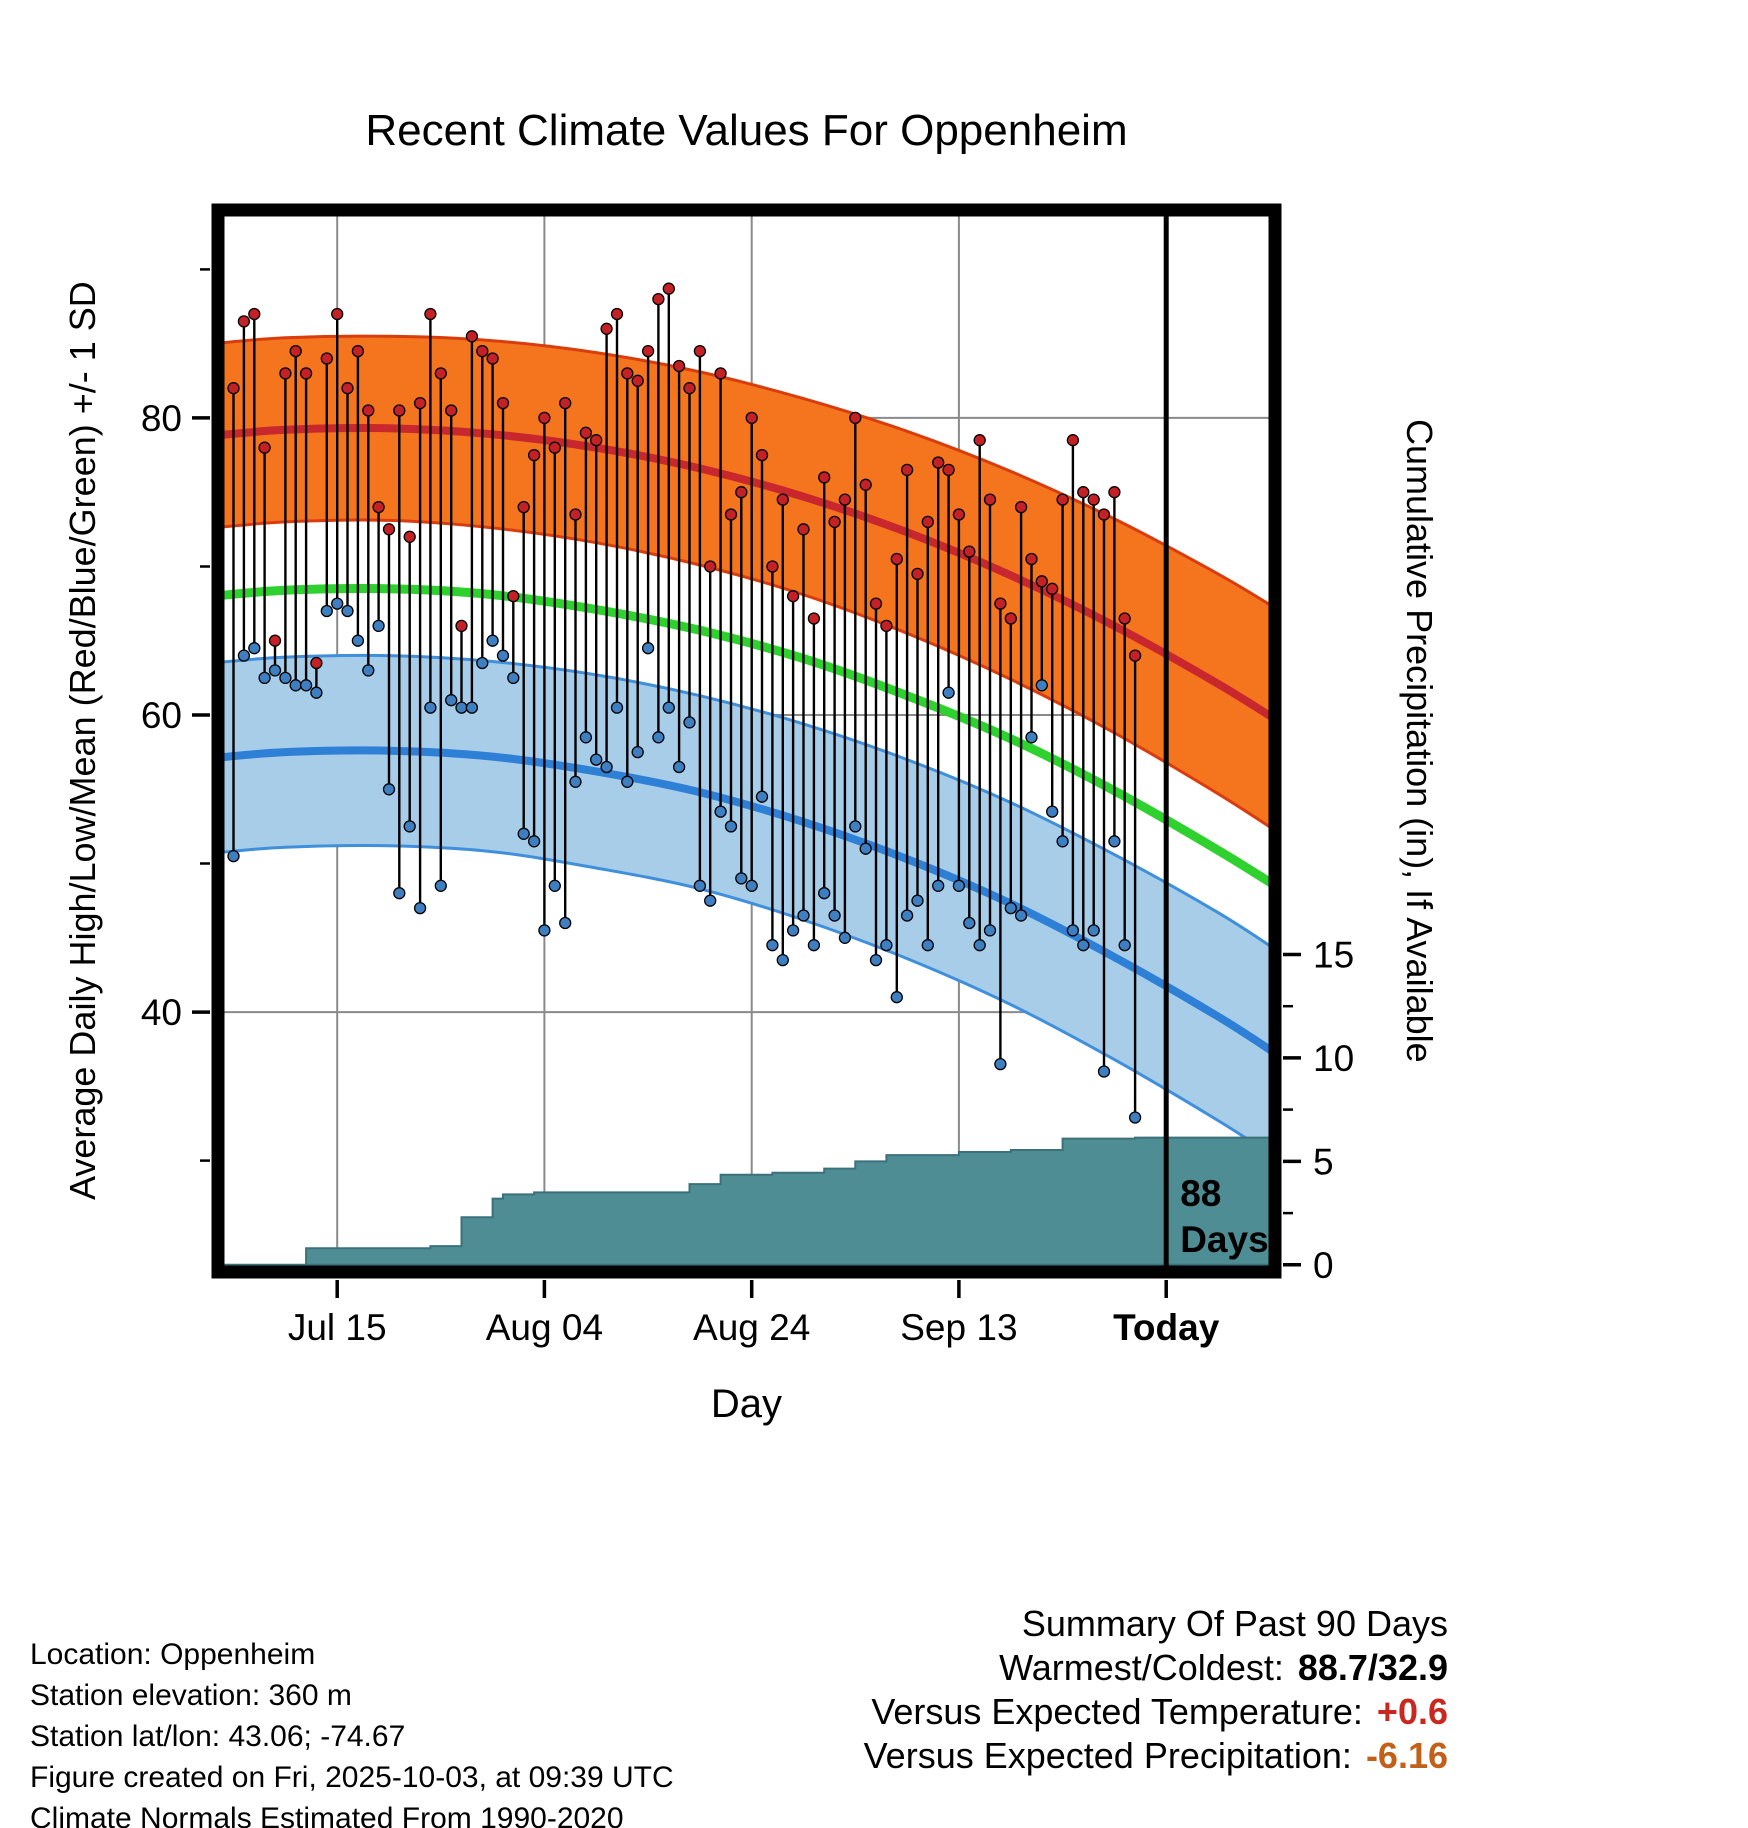 The height and width of the screenshot is (1828, 1748). Describe the element at coordinates (1412, 1711) in the screenshot. I see `vs-temperature-value: +0.6` at that location.